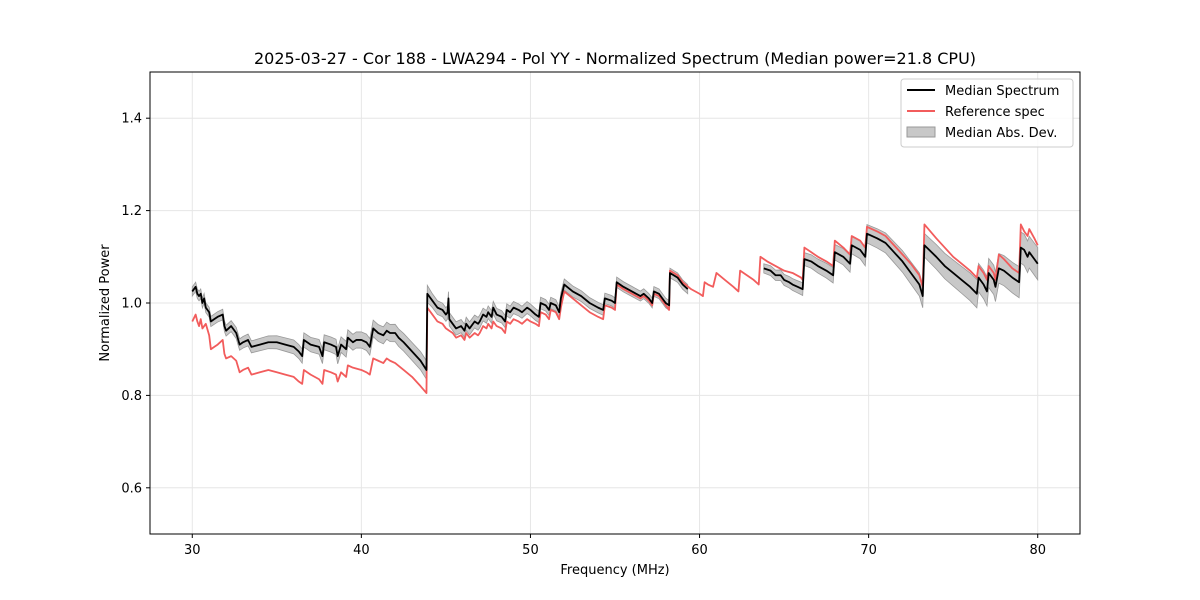 The image size is (1200, 600). I want to click on legend-mad-label: Median Abs. Dev., so click(1001, 133).